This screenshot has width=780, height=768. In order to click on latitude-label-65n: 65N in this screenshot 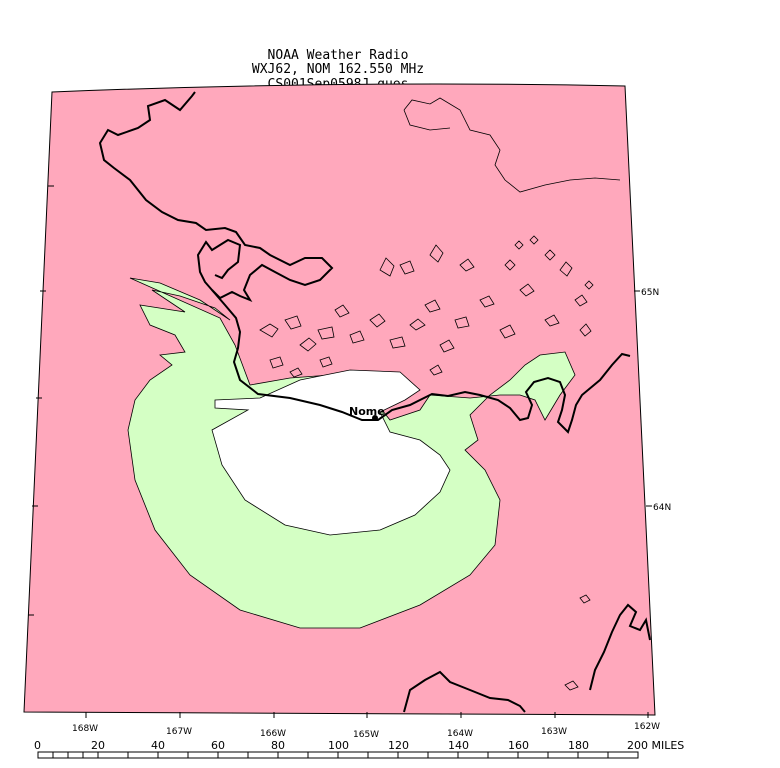, I will do `click(650, 293)`.